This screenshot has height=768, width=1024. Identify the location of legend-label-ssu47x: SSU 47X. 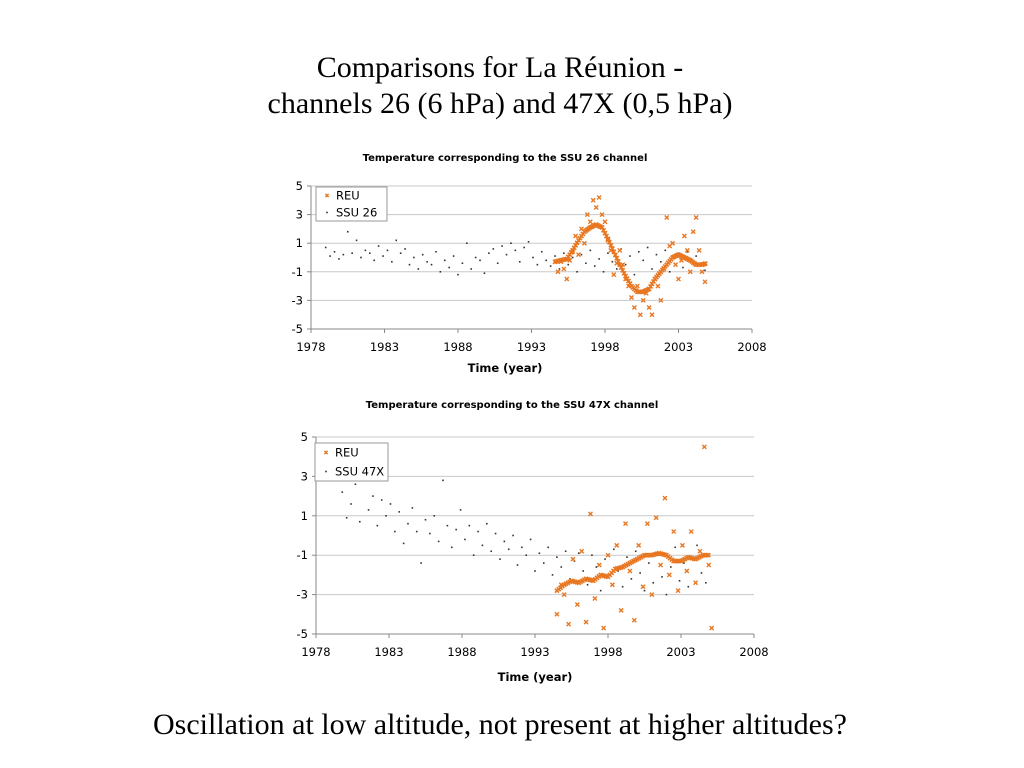
(359, 472).